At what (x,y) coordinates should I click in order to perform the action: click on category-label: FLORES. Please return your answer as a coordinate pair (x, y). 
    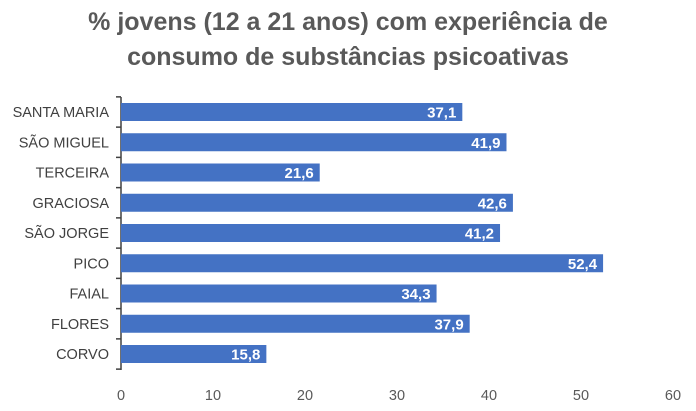
    Looking at the image, I should click on (80, 325).